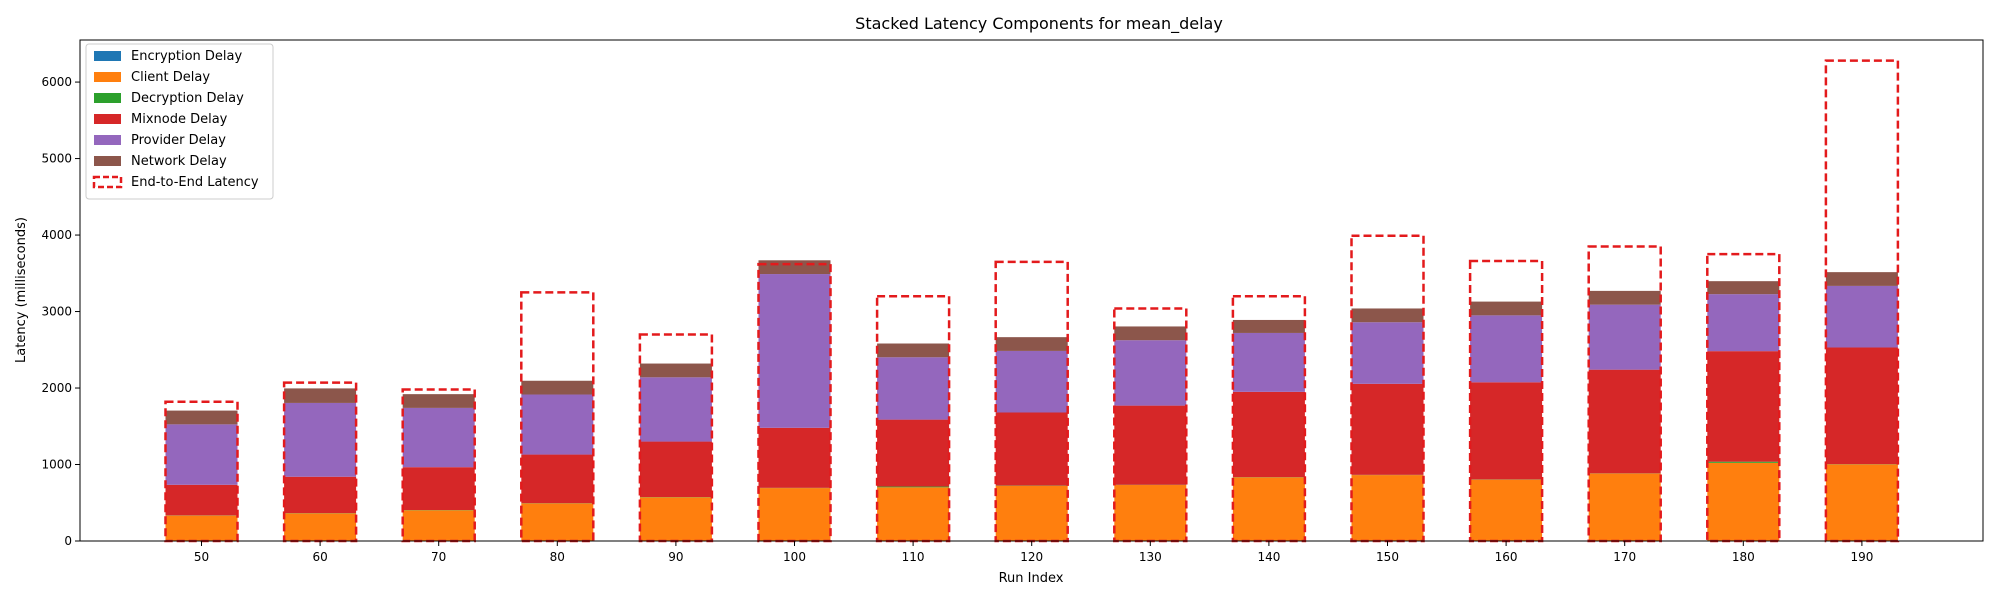 The height and width of the screenshot is (600, 2000). Describe the element at coordinates (1743, 557) in the screenshot. I see `x-tick-label: 180` at that location.